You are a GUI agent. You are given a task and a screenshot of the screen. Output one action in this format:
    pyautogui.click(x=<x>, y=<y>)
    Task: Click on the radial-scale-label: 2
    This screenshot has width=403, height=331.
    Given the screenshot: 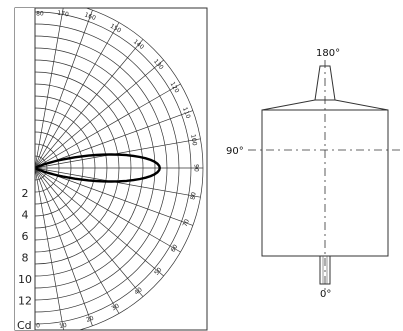 What is the action you would take?
    pyautogui.click(x=25, y=193)
    